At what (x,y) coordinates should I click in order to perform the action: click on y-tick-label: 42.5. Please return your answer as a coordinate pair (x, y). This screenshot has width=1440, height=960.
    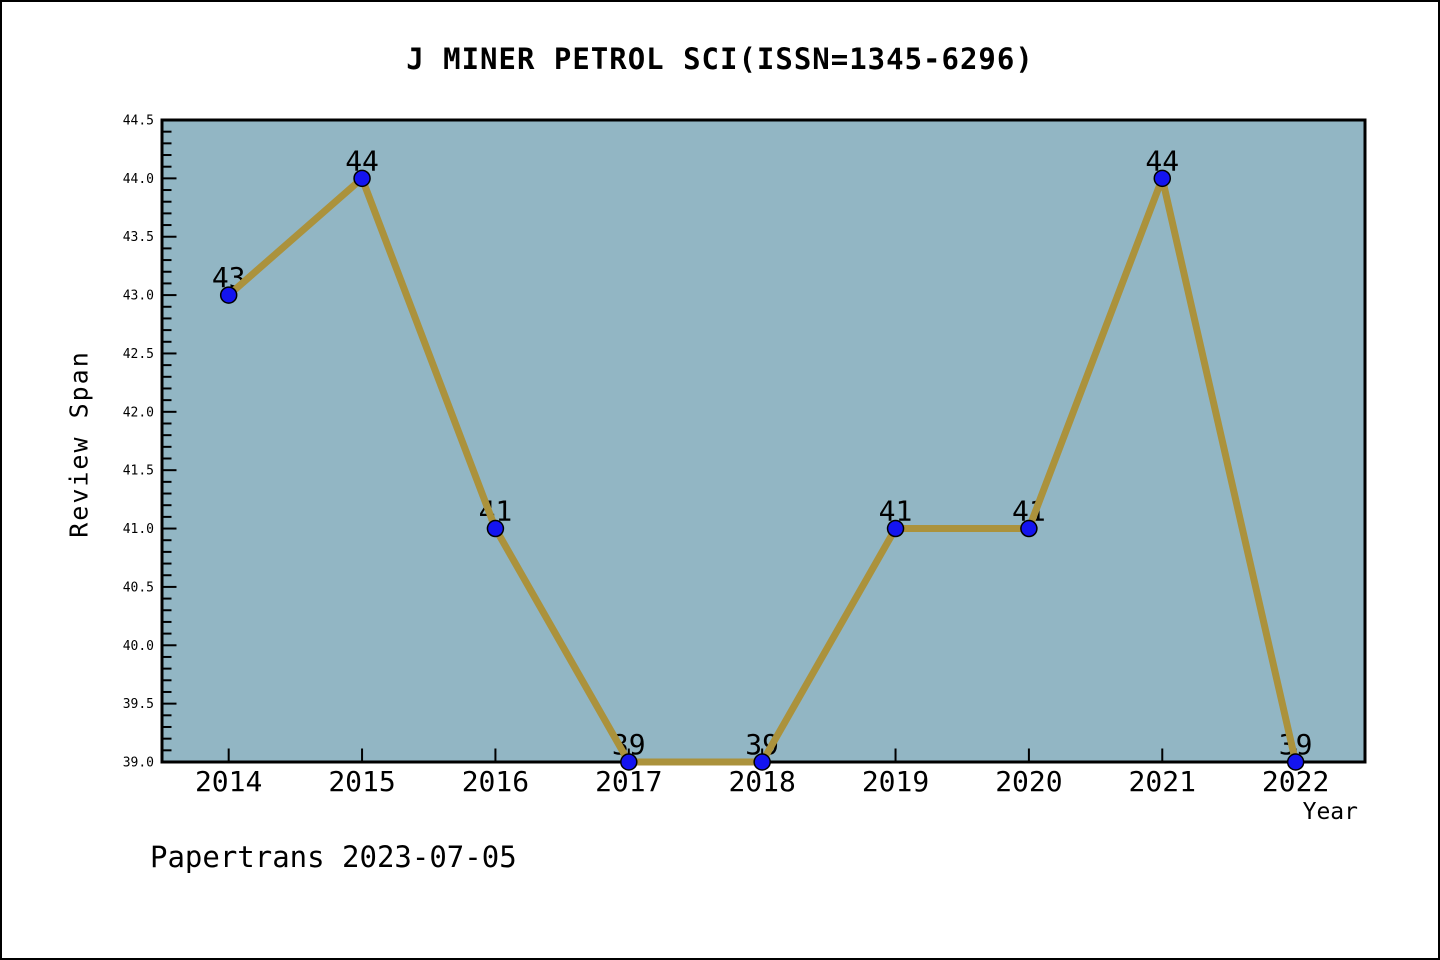
    Looking at the image, I should click on (138, 354).